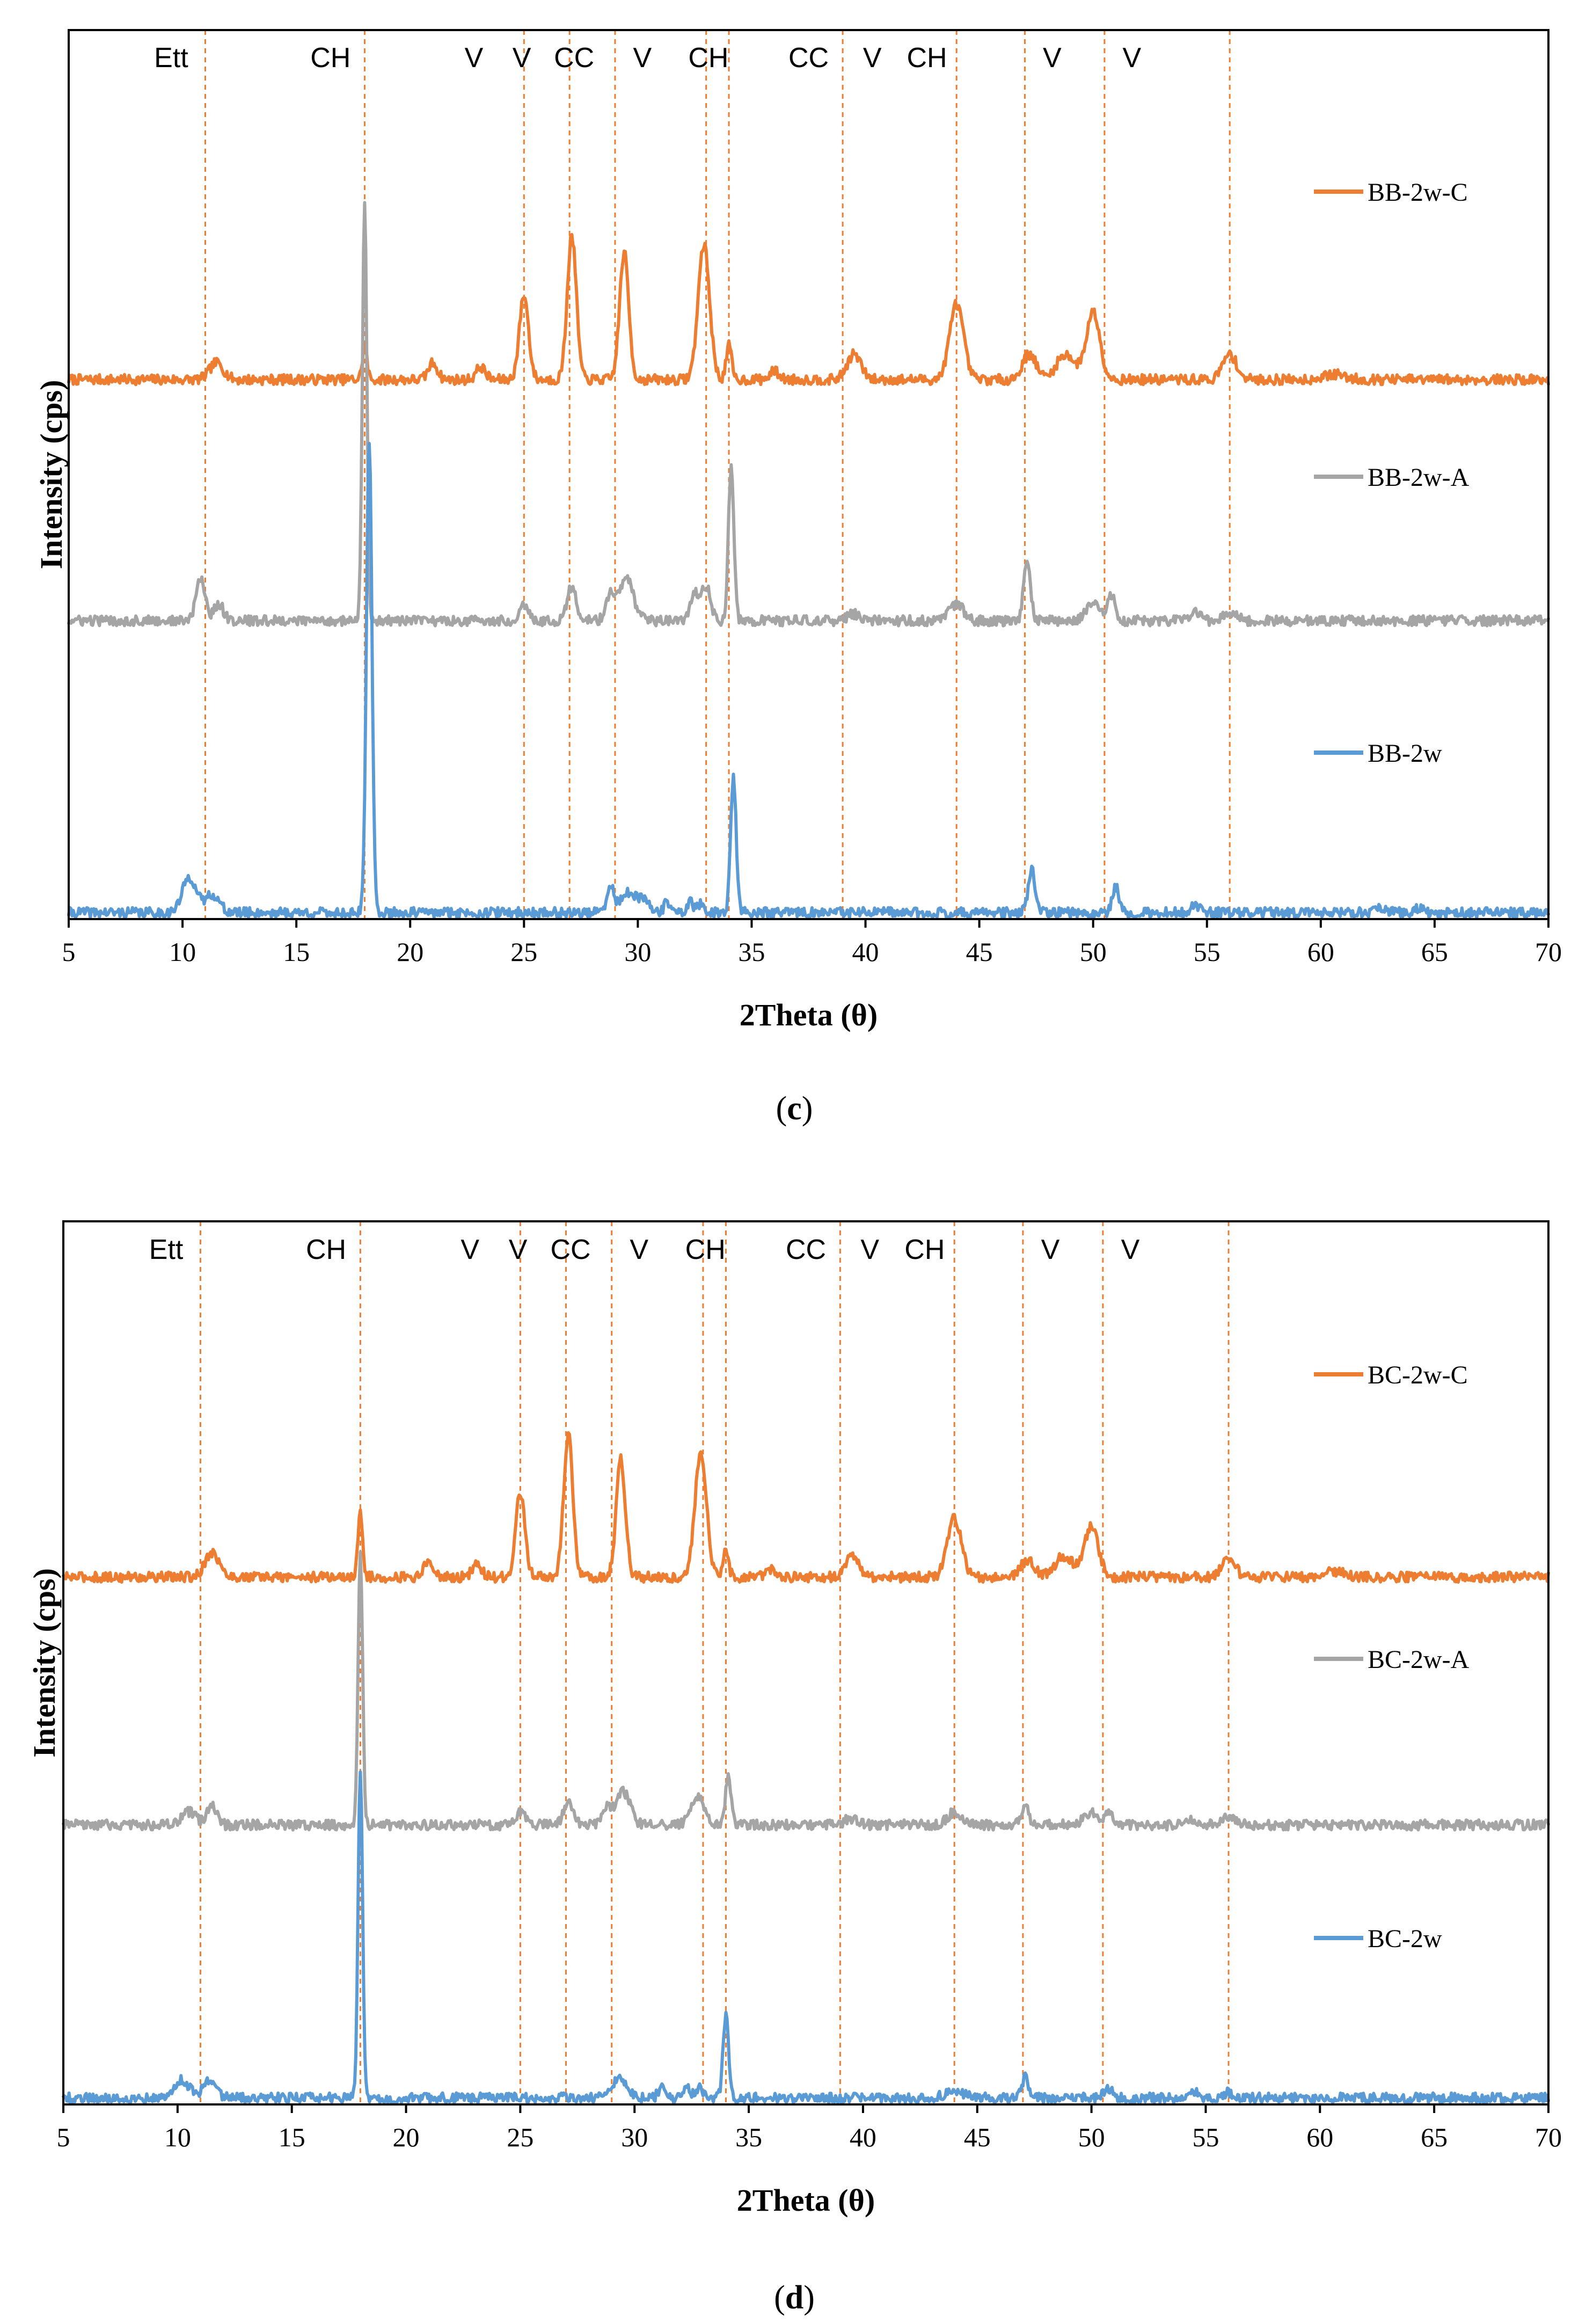  What do you see at coordinates (1418, 1375) in the screenshot?
I see `legend-label: BC-2w-C` at bounding box center [1418, 1375].